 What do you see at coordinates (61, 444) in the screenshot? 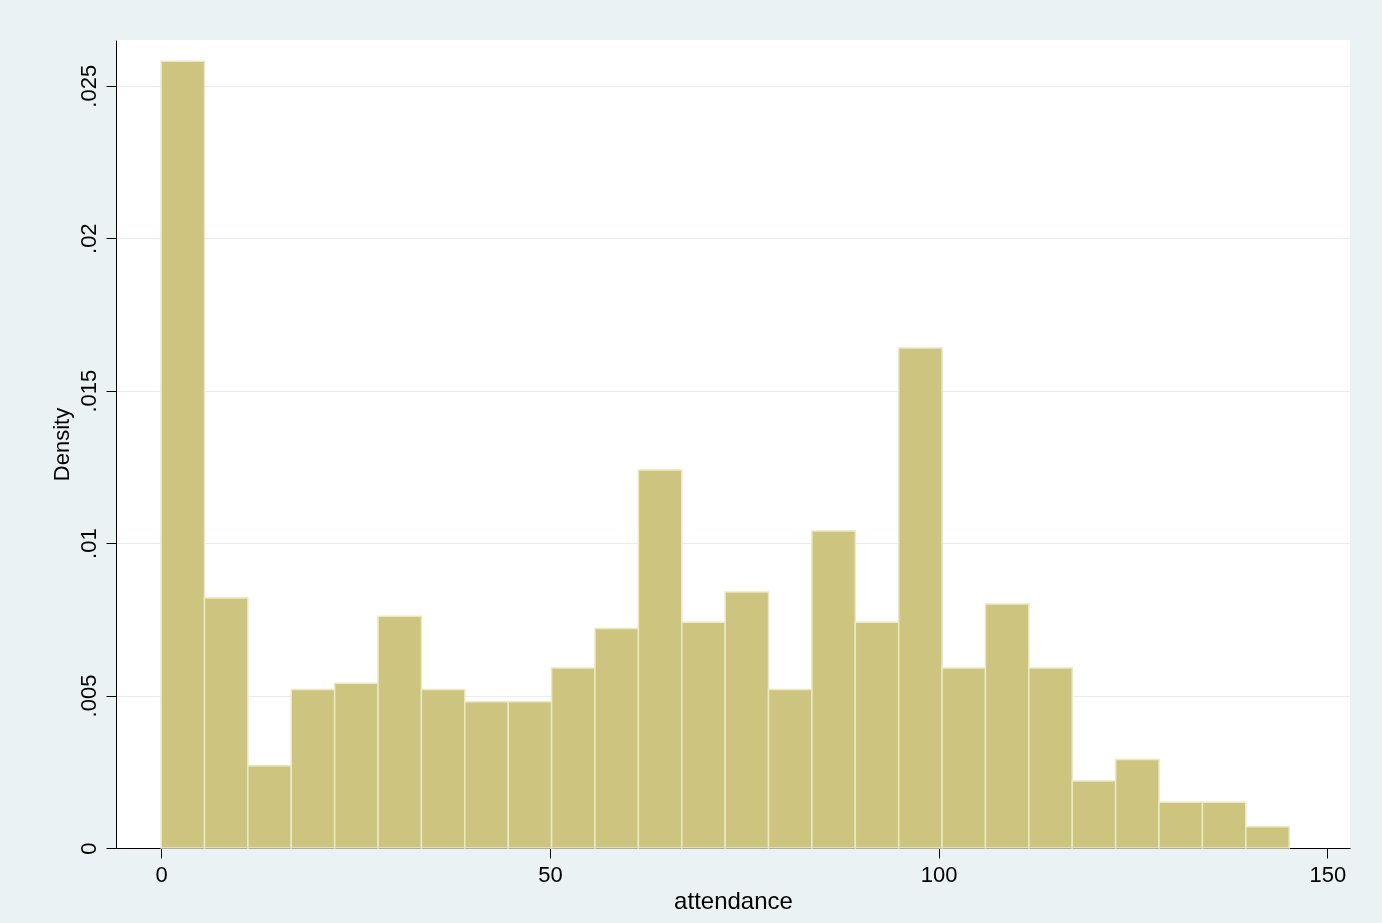
I see `y-axis-title: Density` at bounding box center [61, 444].